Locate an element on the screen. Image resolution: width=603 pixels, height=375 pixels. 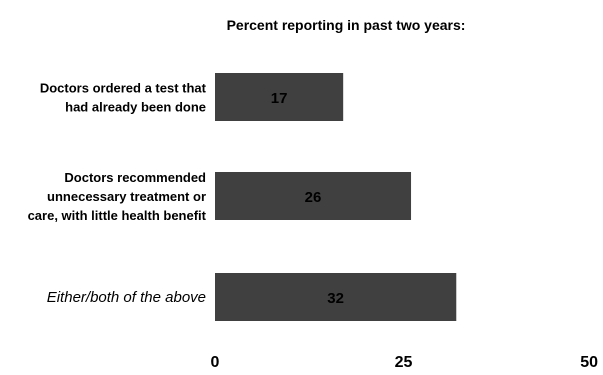
x-tick-50: 50 is located at coordinates (589, 362).